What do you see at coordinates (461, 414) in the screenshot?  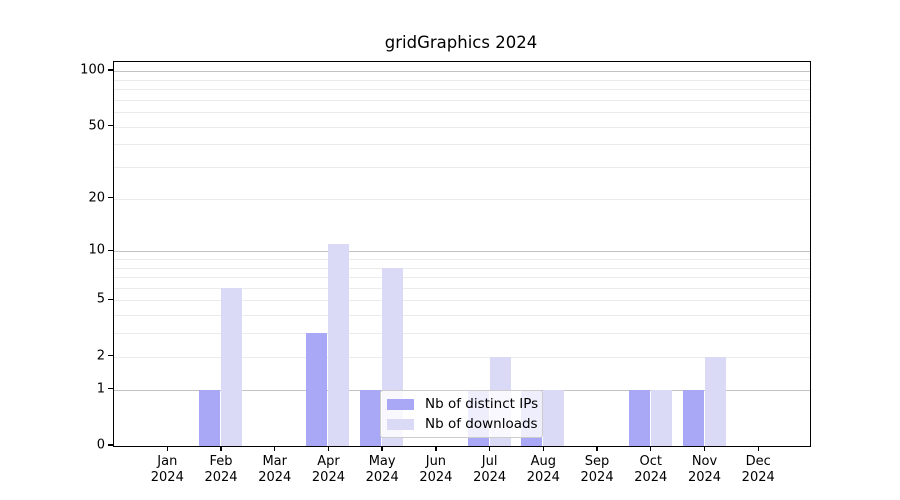 I see `legend: Nb of distinct IPs Nb of downloads` at bounding box center [461, 414].